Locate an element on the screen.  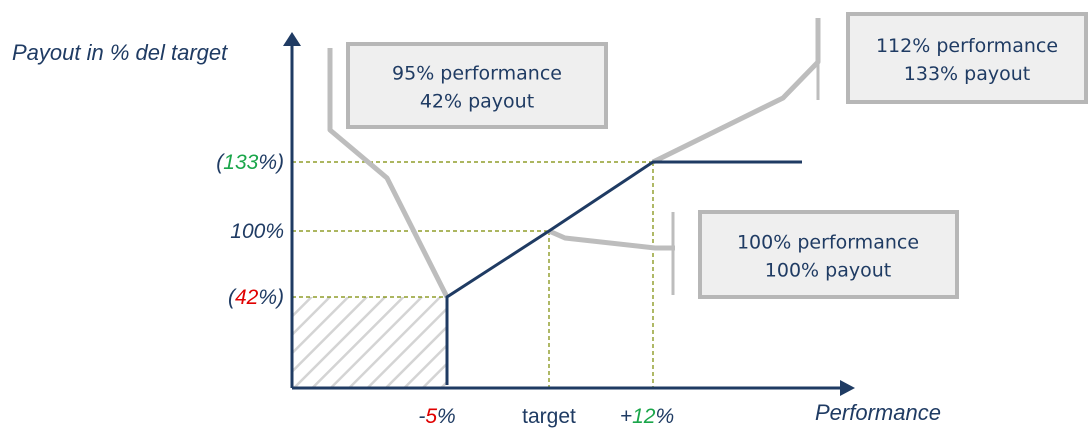
callout-text-1-1: 133% payout is located at coordinates (967, 74).